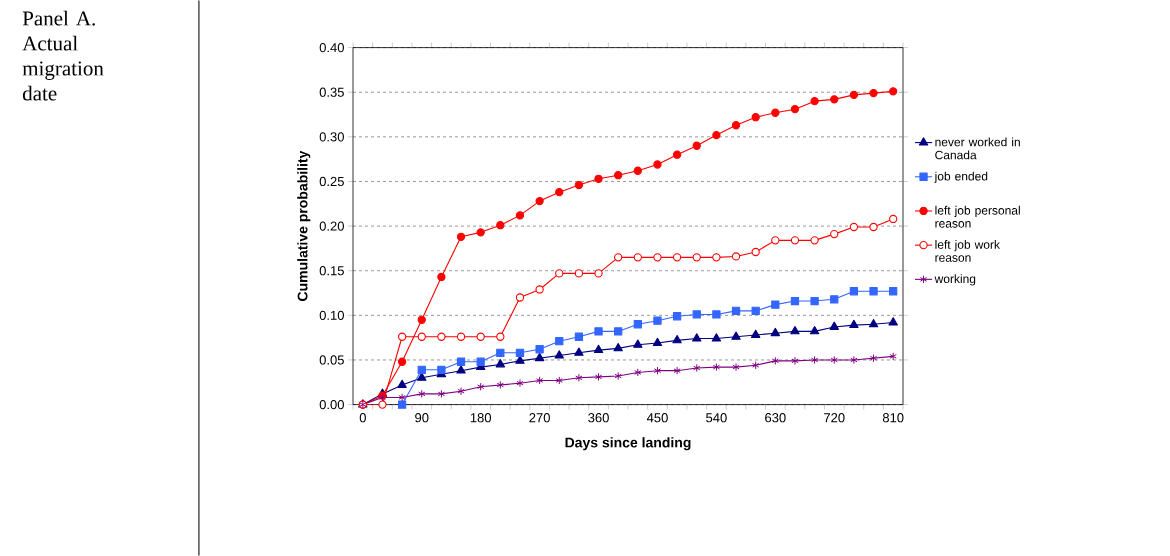  I want to click on y-axis-title: Cumulative probability, so click(304, 225).